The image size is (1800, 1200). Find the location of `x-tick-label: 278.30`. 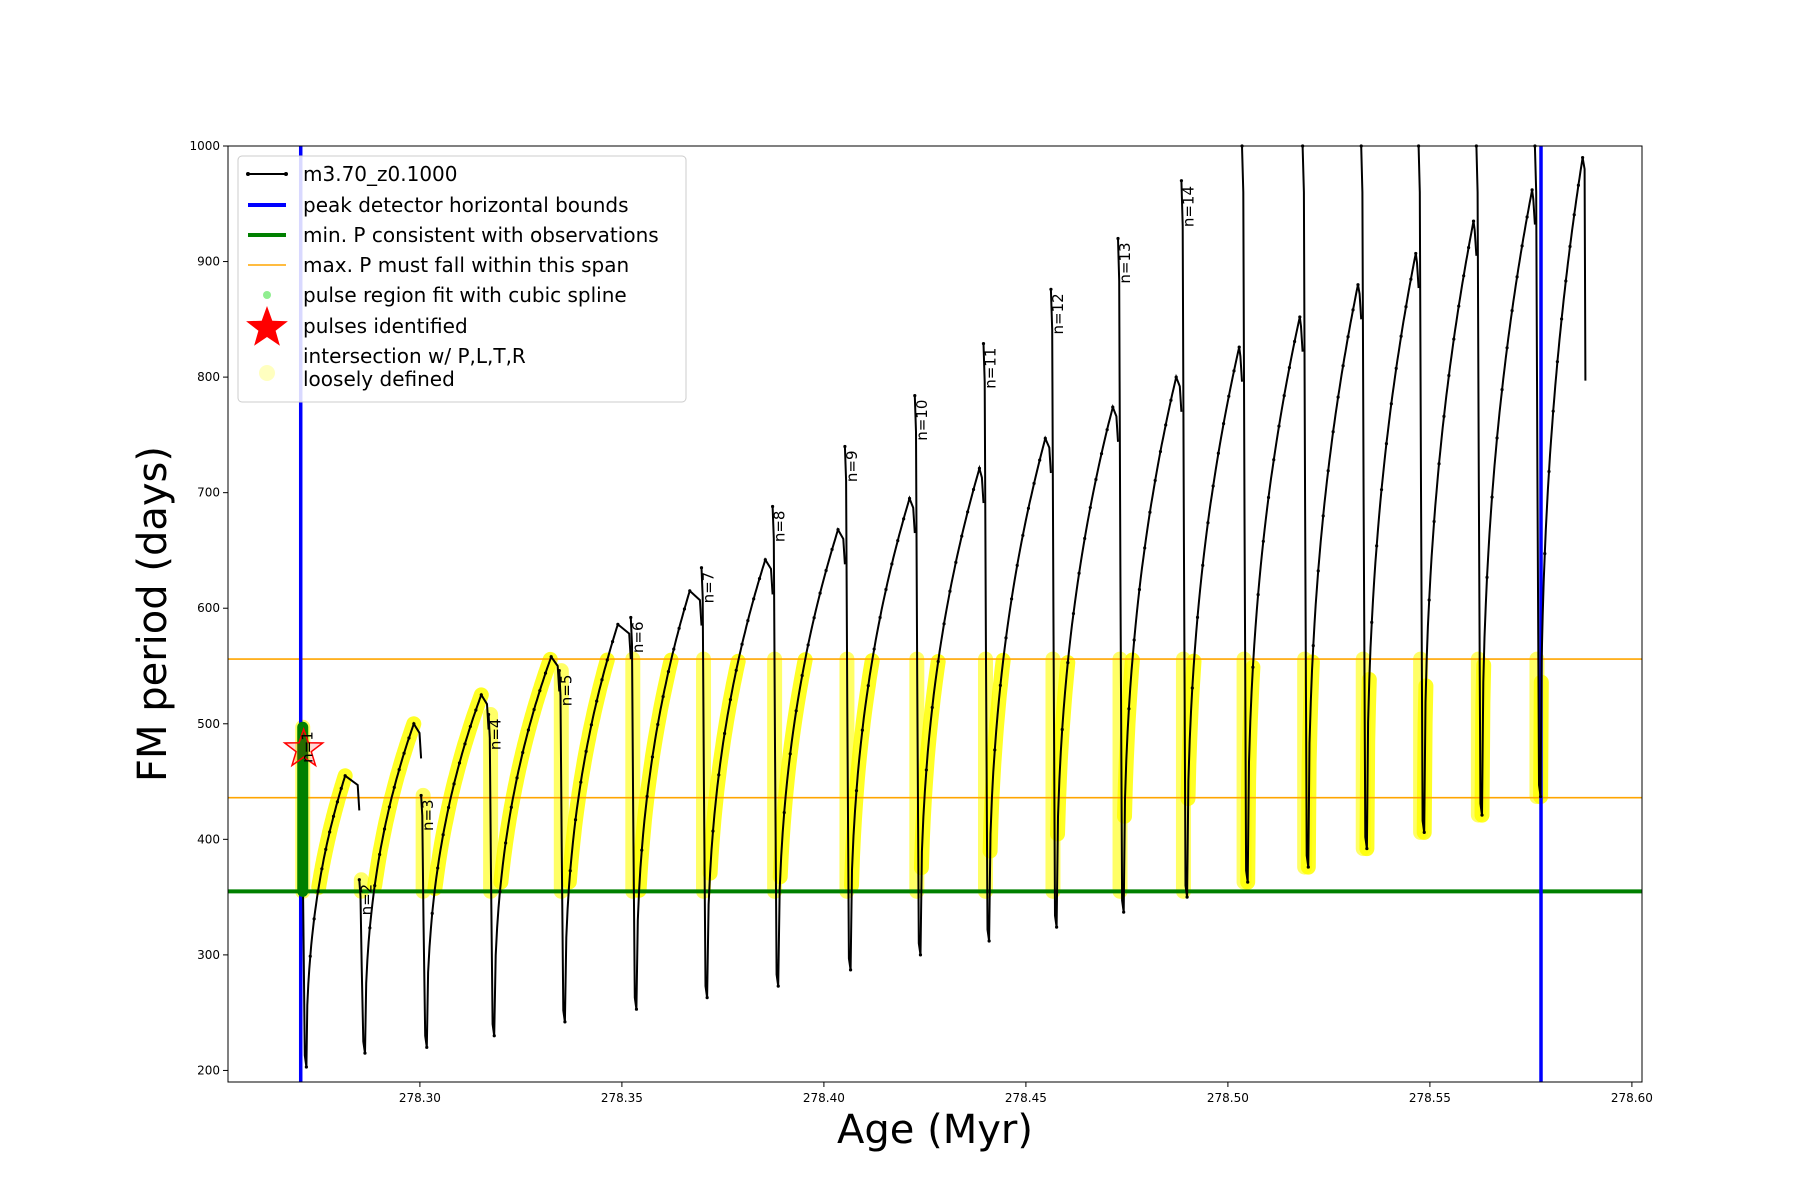

x-tick-label: 278.30 is located at coordinates (420, 1098).